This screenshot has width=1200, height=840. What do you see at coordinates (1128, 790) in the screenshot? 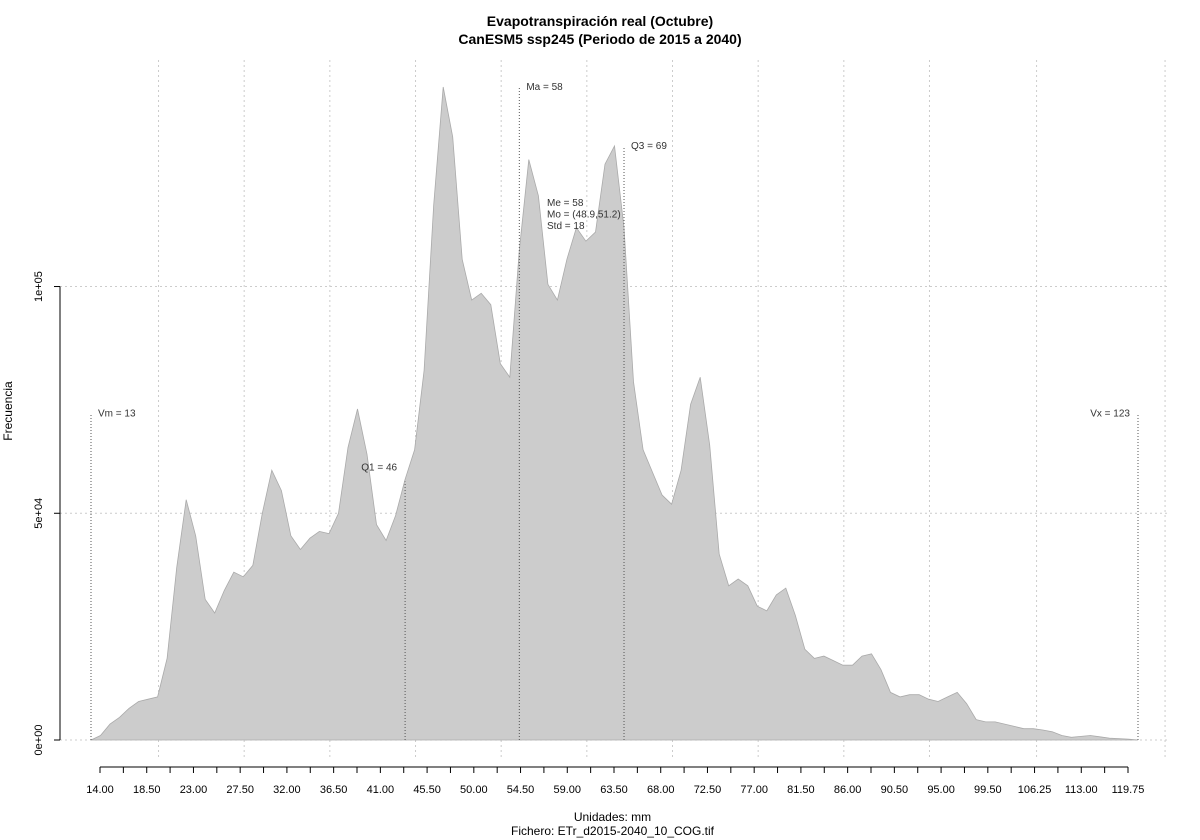
I see `x-tick-label: 119.75` at bounding box center [1128, 790].